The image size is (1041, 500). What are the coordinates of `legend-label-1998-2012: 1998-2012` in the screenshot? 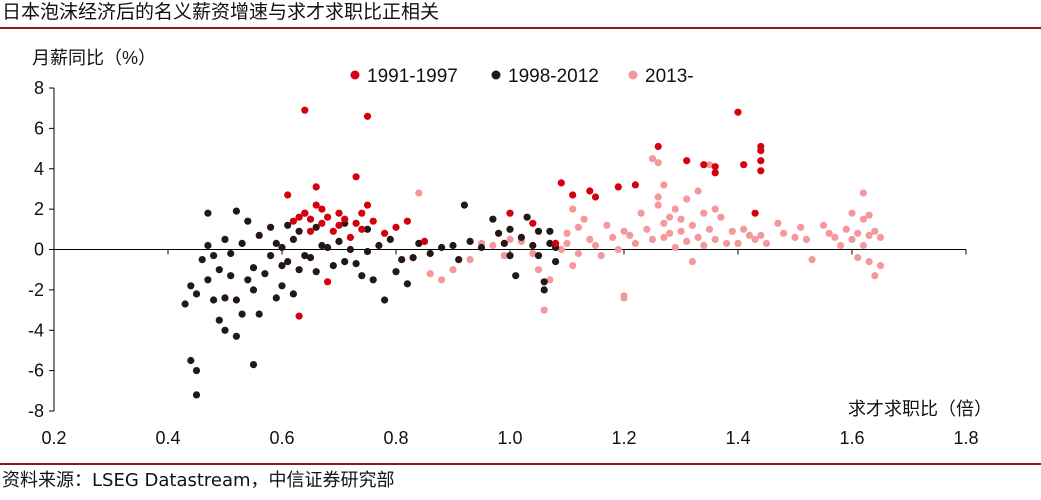 It's located at (553, 76).